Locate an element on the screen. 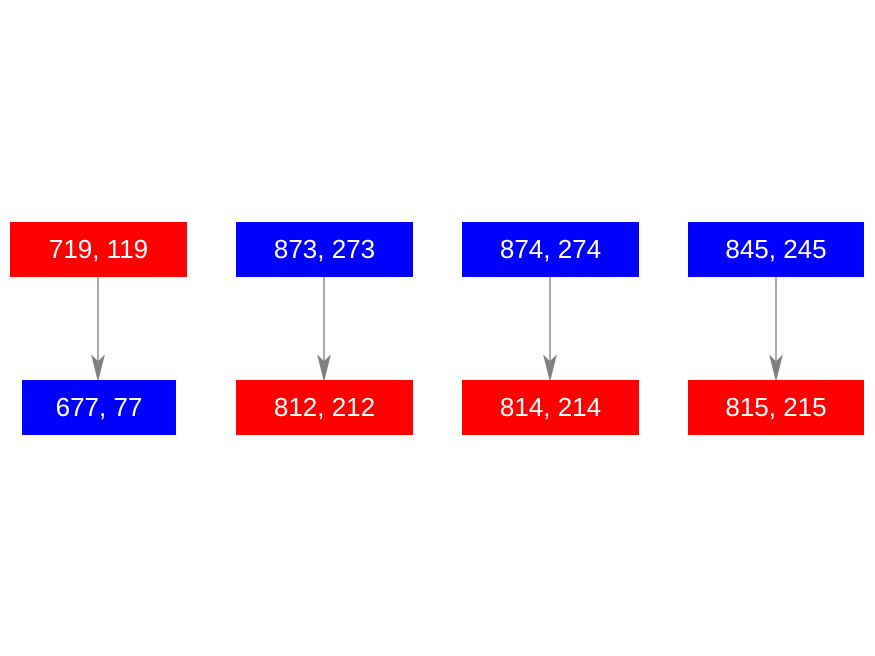 The image size is (875, 656). node-child-1: 677, 77 is located at coordinates (99, 407).